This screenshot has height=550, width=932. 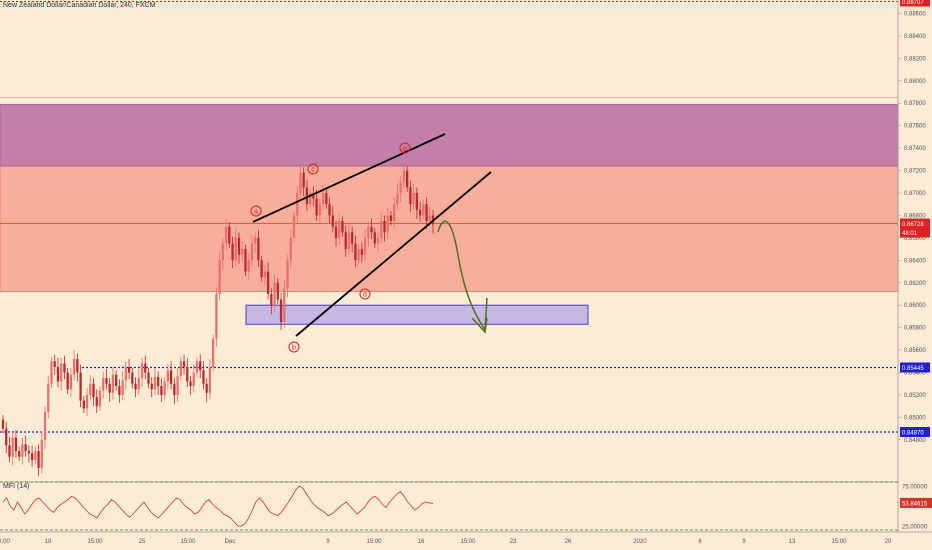 I want to click on price-label: 0.86728, so click(x=913, y=225).